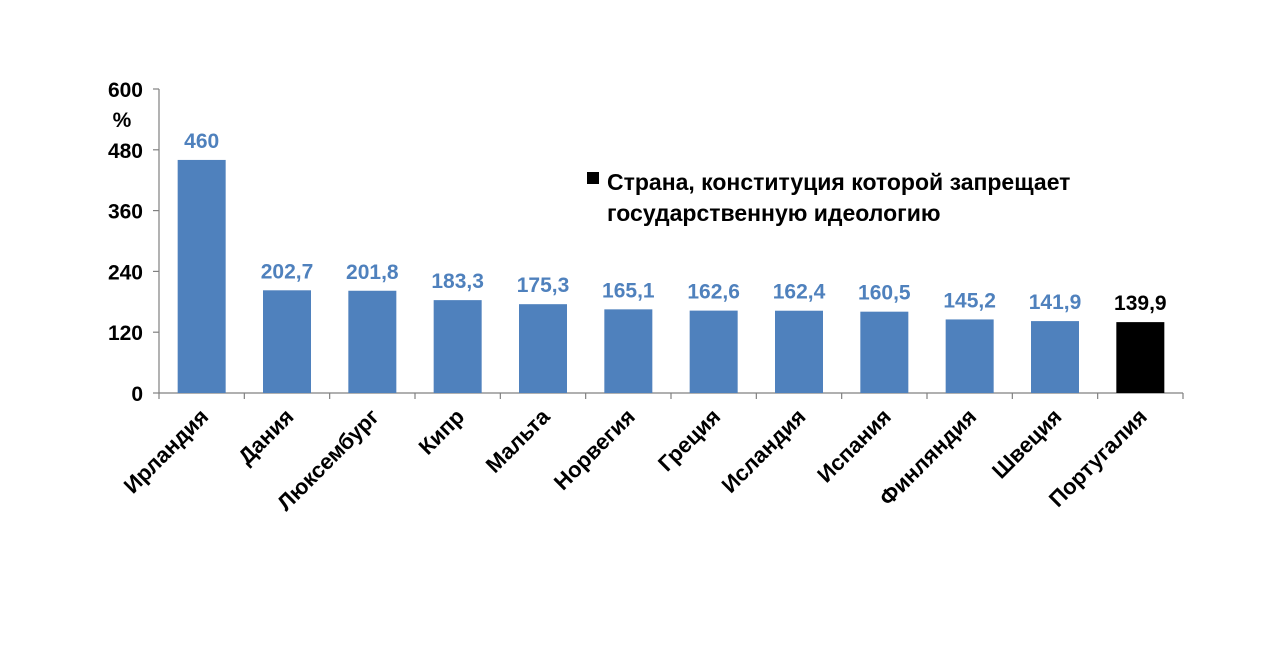  Describe the element at coordinates (166, 451) in the screenshot. I see `category-label: Ирландия` at that location.